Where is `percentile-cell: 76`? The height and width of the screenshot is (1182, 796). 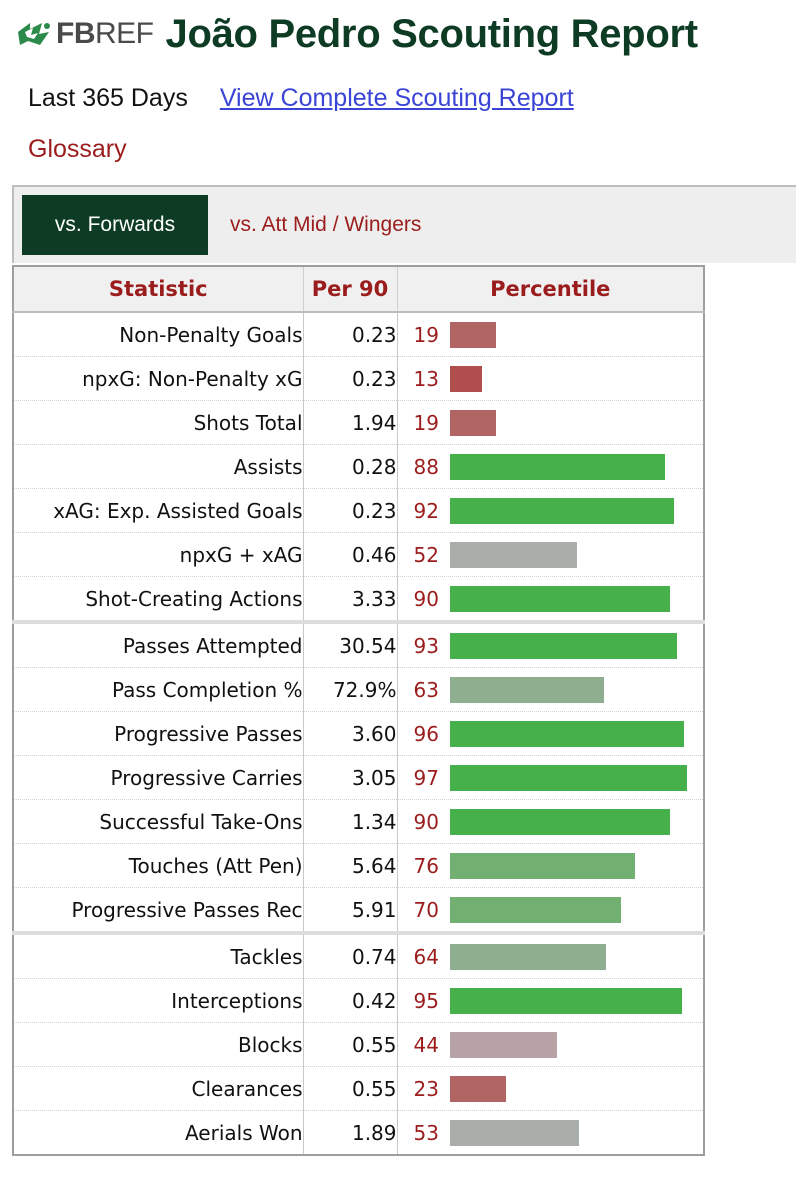 percentile-cell: 76 is located at coordinates (550, 865).